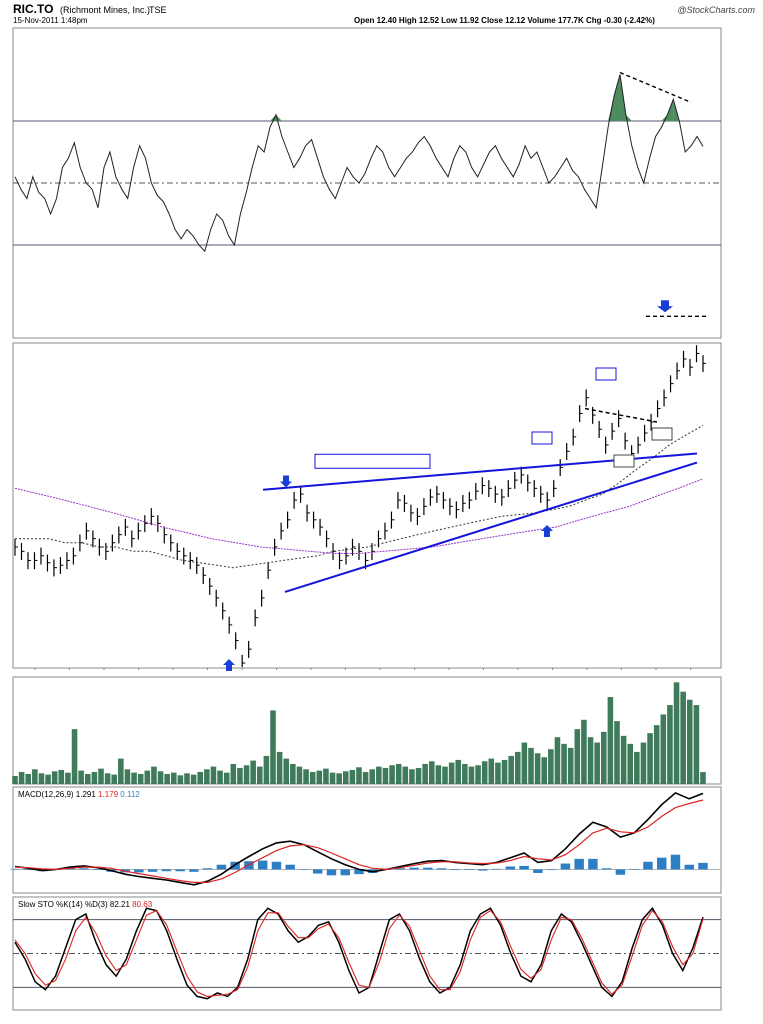 The image size is (763, 1024). What do you see at coordinates (286, 481) in the screenshot?
I see `wedge-start-arrow` at bounding box center [286, 481].